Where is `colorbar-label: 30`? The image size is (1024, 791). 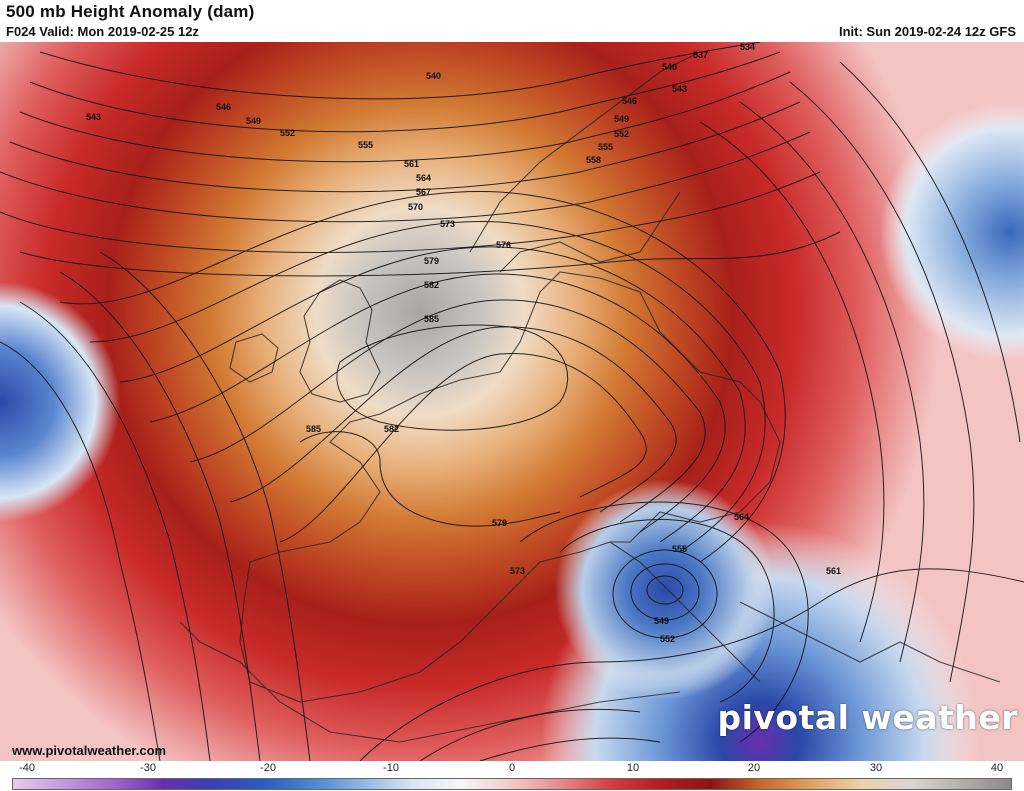 colorbar-label: 30 is located at coordinates (876, 768).